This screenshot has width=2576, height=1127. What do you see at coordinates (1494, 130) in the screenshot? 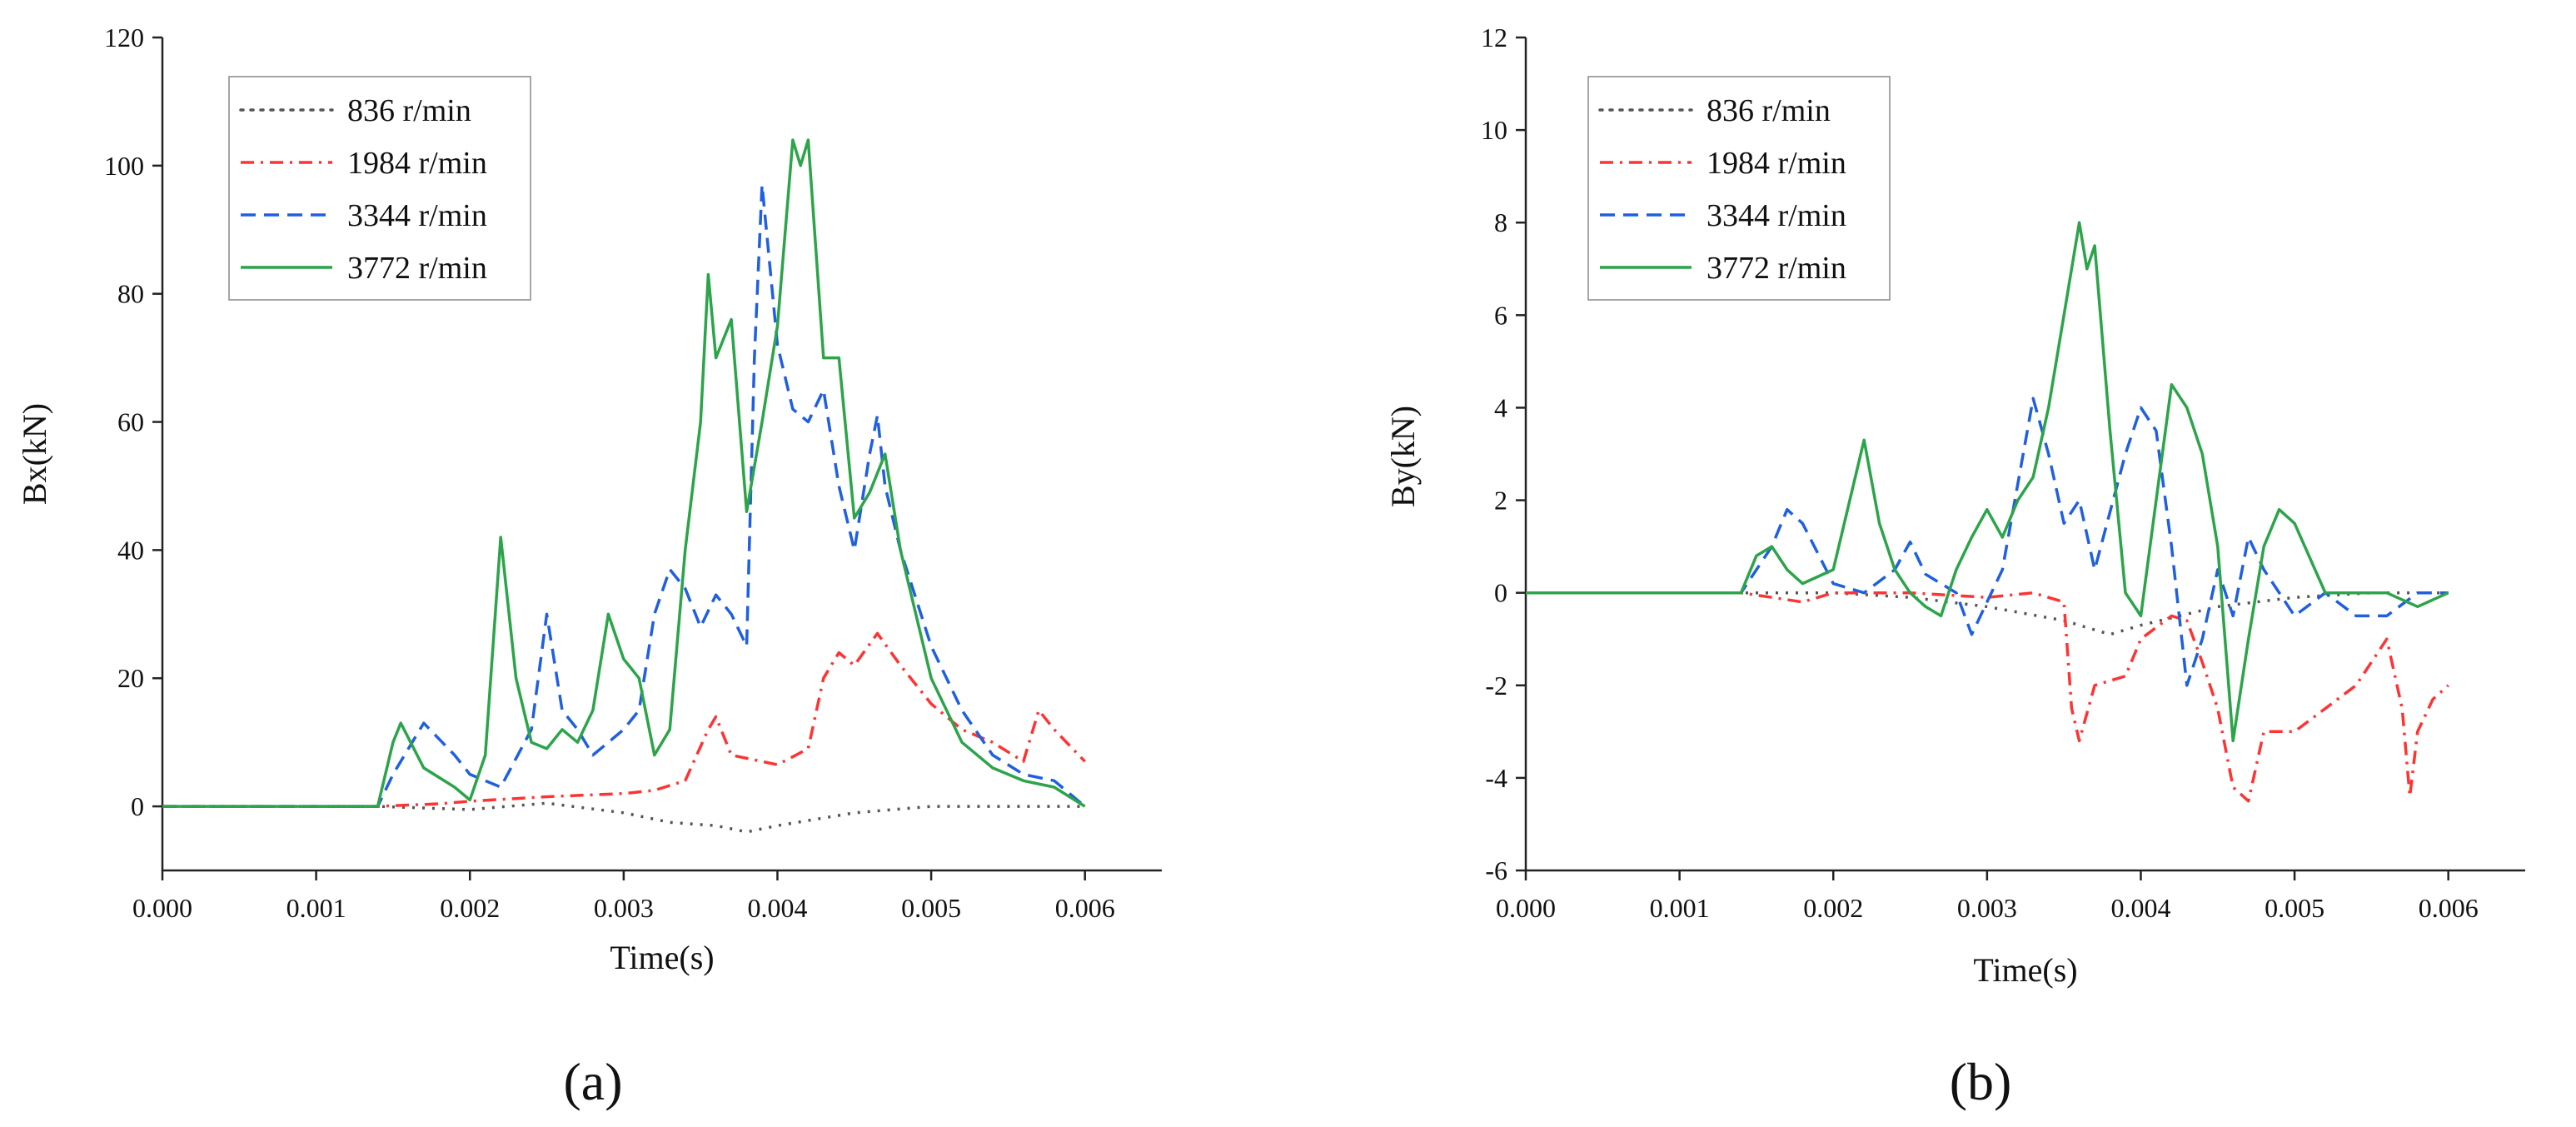
I see `panel-b-ytick-label: 10` at bounding box center [1494, 130].